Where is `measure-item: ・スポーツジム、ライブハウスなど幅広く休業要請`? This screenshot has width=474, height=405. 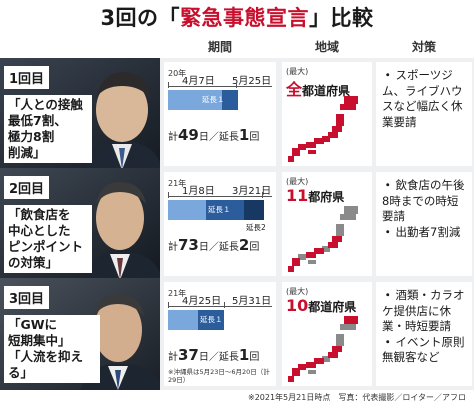 measure-item: ・スポーツジム、ライブハウスなど幅広く休業要請 is located at coordinates (422, 98).